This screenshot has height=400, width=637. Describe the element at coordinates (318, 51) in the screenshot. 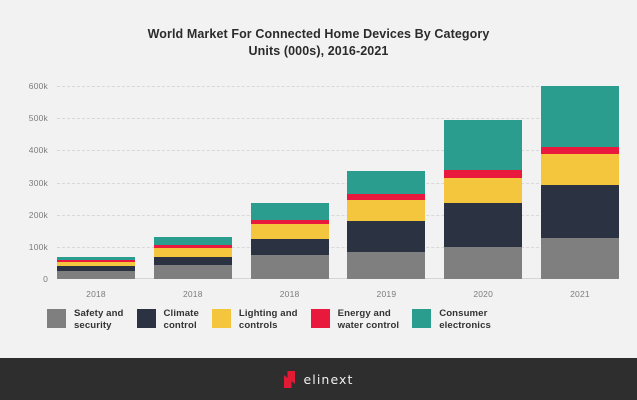

I see `chart-title-line-2: Units (000s), 2016-2021` at that location.